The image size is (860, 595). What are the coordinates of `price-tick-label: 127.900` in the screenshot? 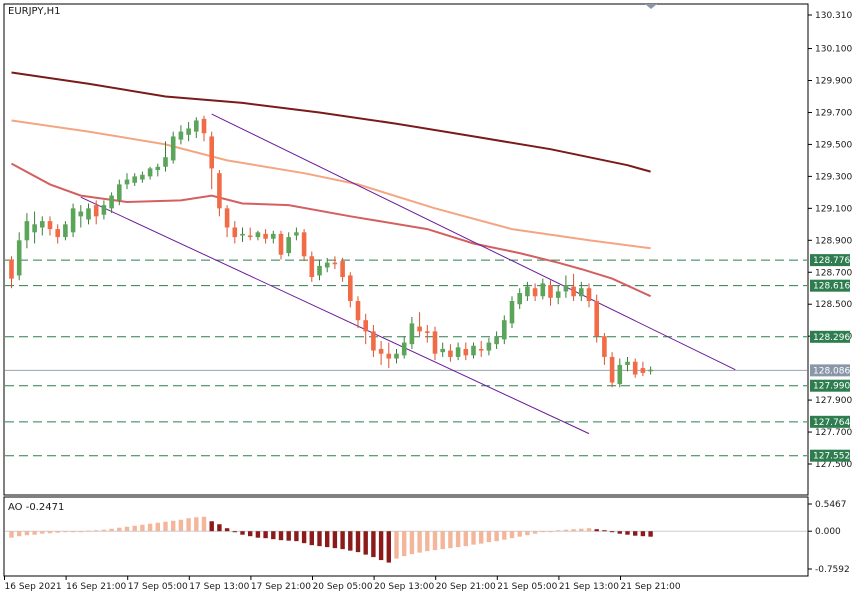 It's located at (833, 401).